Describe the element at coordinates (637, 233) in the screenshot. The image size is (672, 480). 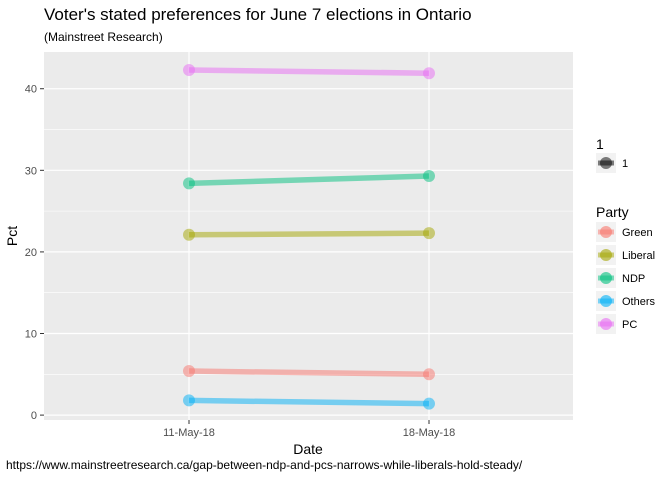
I see `legend-label-green: Green` at that location.